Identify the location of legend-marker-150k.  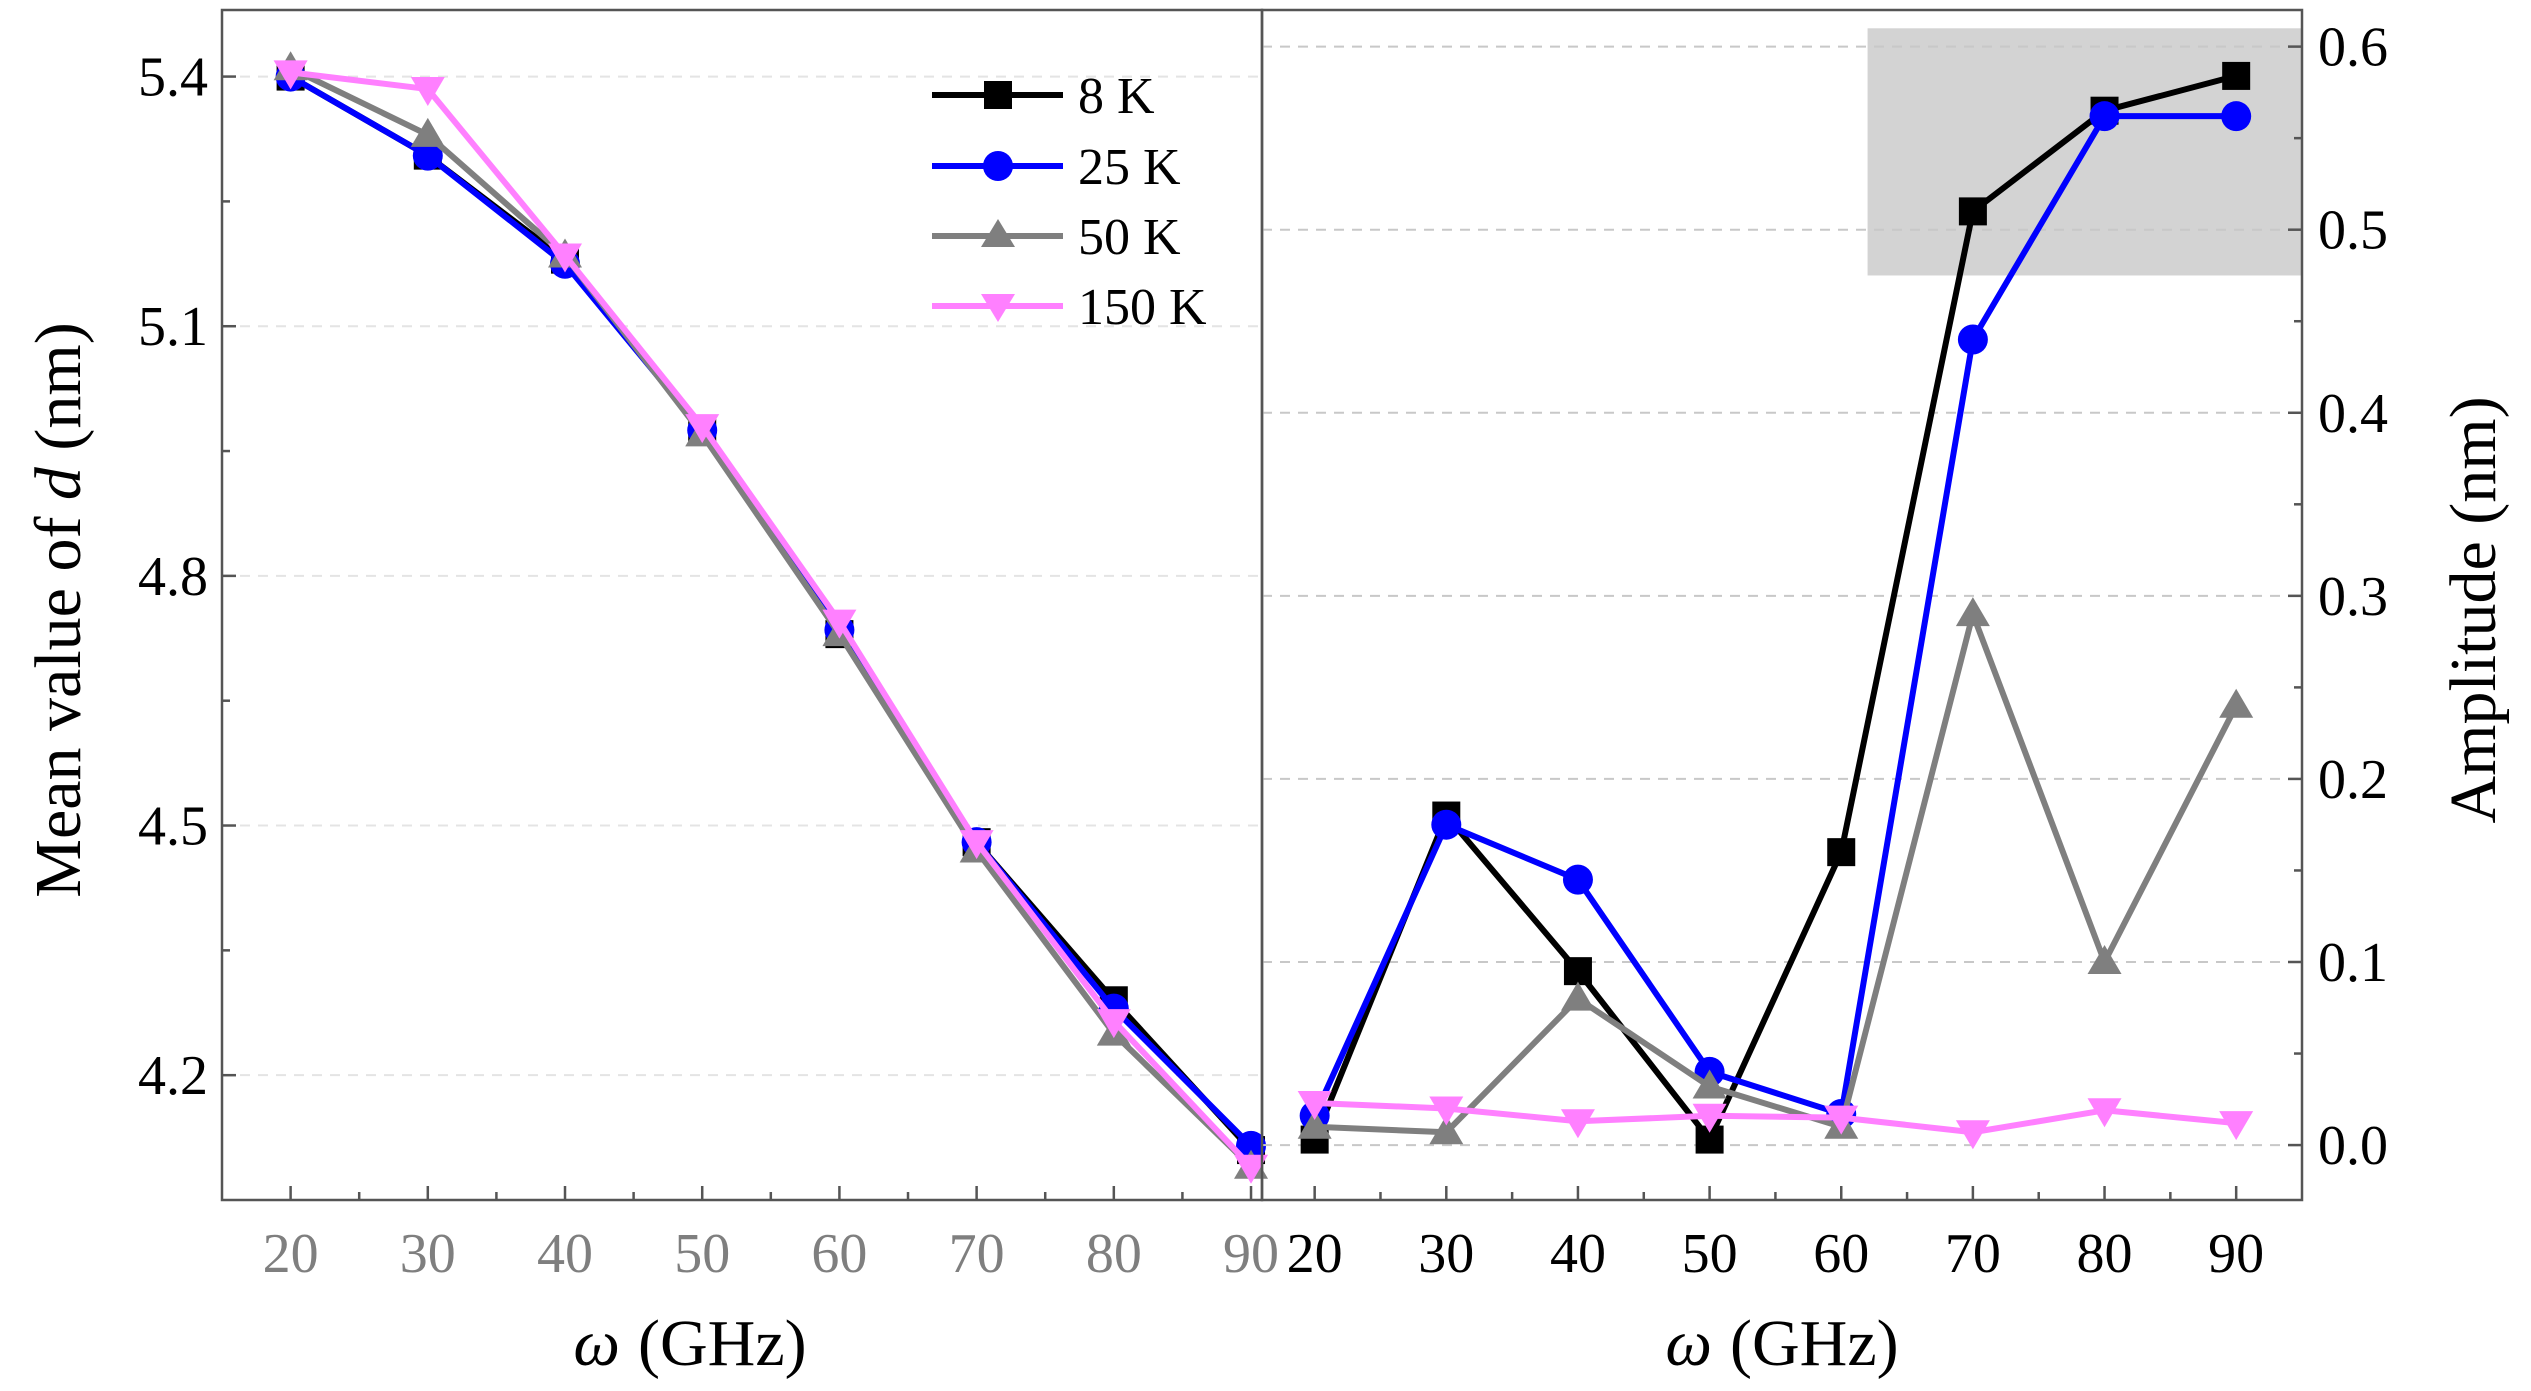
(998, 308).